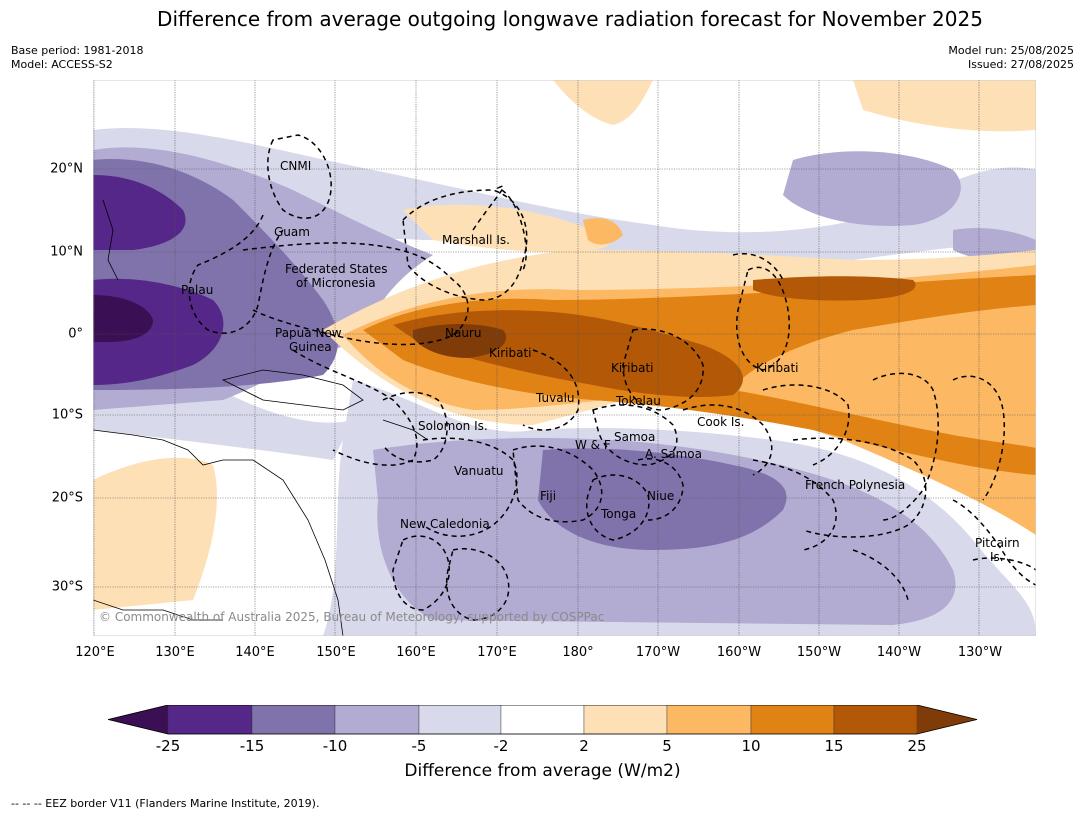 This screenshot has width=1085, height=816. Describe the element at coordinates (445, 524) in the screenshot. I see `label-new-caledonia: New Caledonia` at that location.